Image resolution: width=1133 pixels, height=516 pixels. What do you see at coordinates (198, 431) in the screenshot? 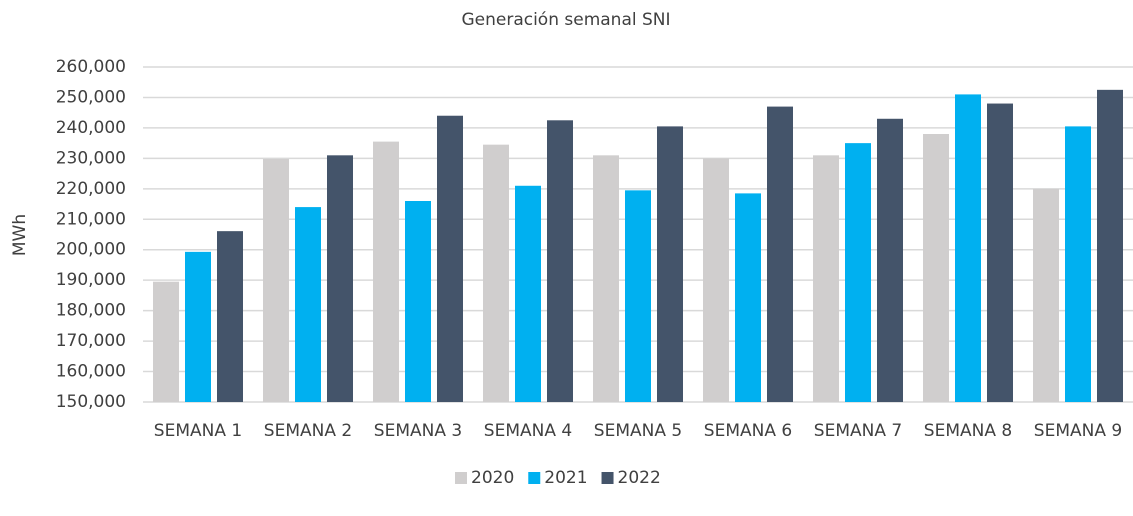
I see `x-tick-label: SEMANA 1` at bounding box center [198, 431].